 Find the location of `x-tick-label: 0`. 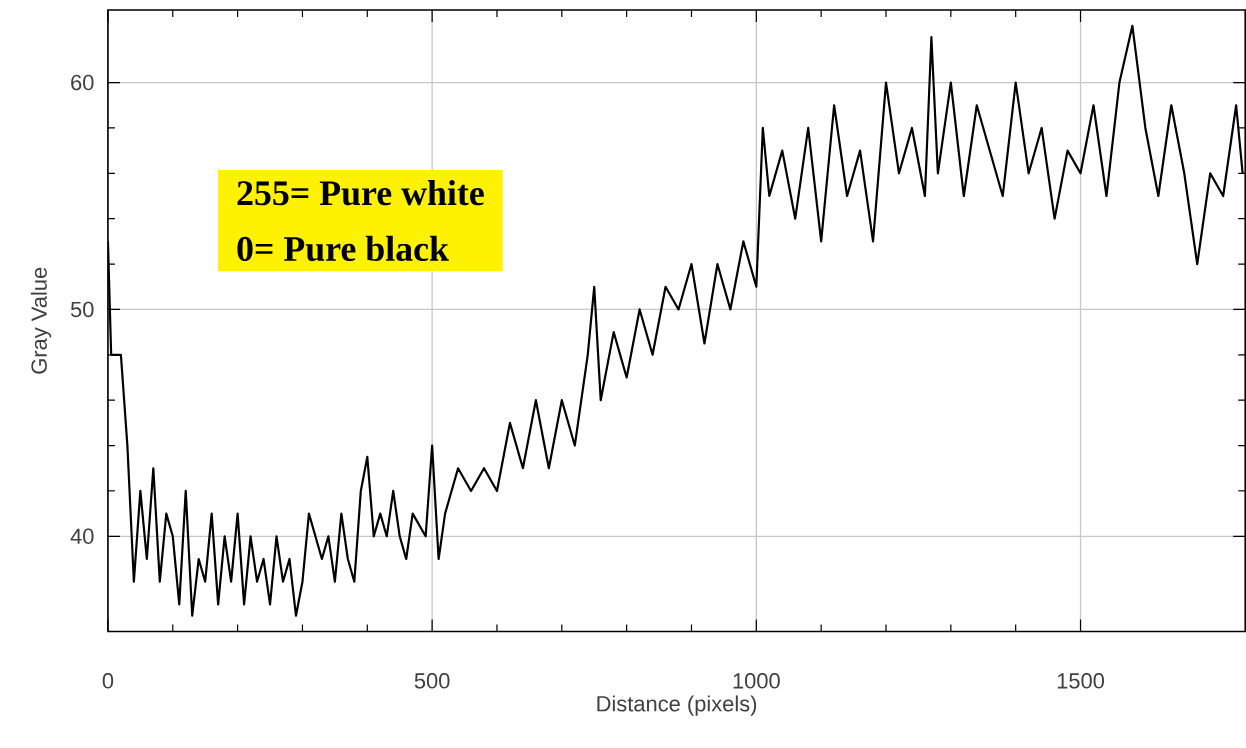

x-tick-label: 0 is located at coordinates (108, 681).